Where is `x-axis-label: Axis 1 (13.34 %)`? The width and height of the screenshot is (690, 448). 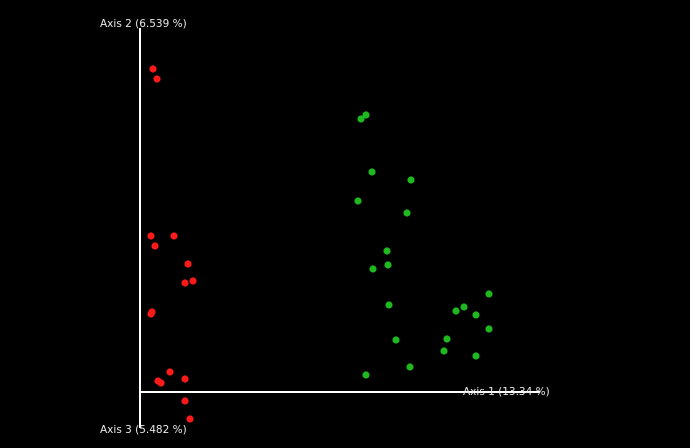
x-axis-label: Axis 1 (13.34 %) is located at coordinates (506, 392).